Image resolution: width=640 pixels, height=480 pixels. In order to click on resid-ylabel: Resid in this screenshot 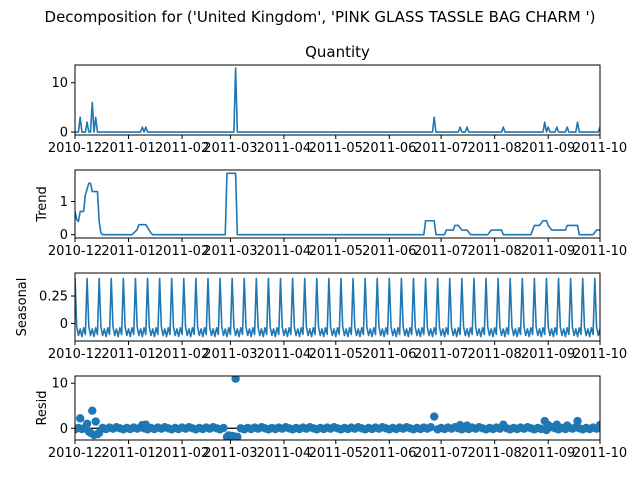, I will do `click(42, 407)`.